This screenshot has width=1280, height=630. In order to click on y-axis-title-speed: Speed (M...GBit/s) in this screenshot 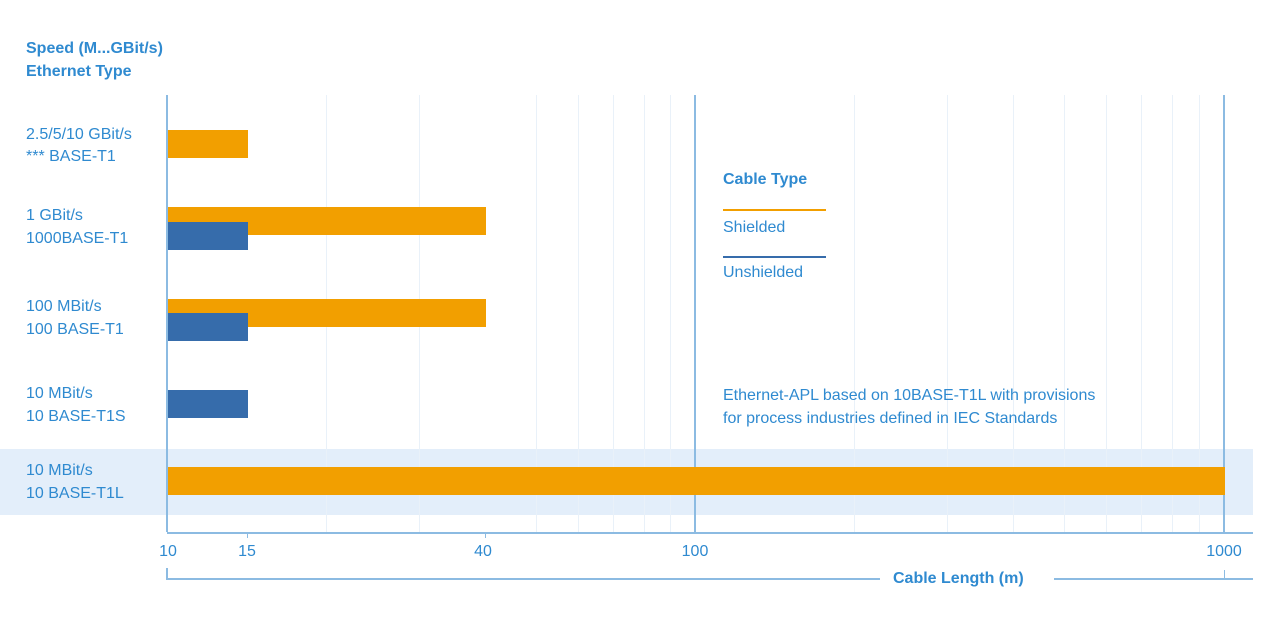, I will do `click(94, 48)`.